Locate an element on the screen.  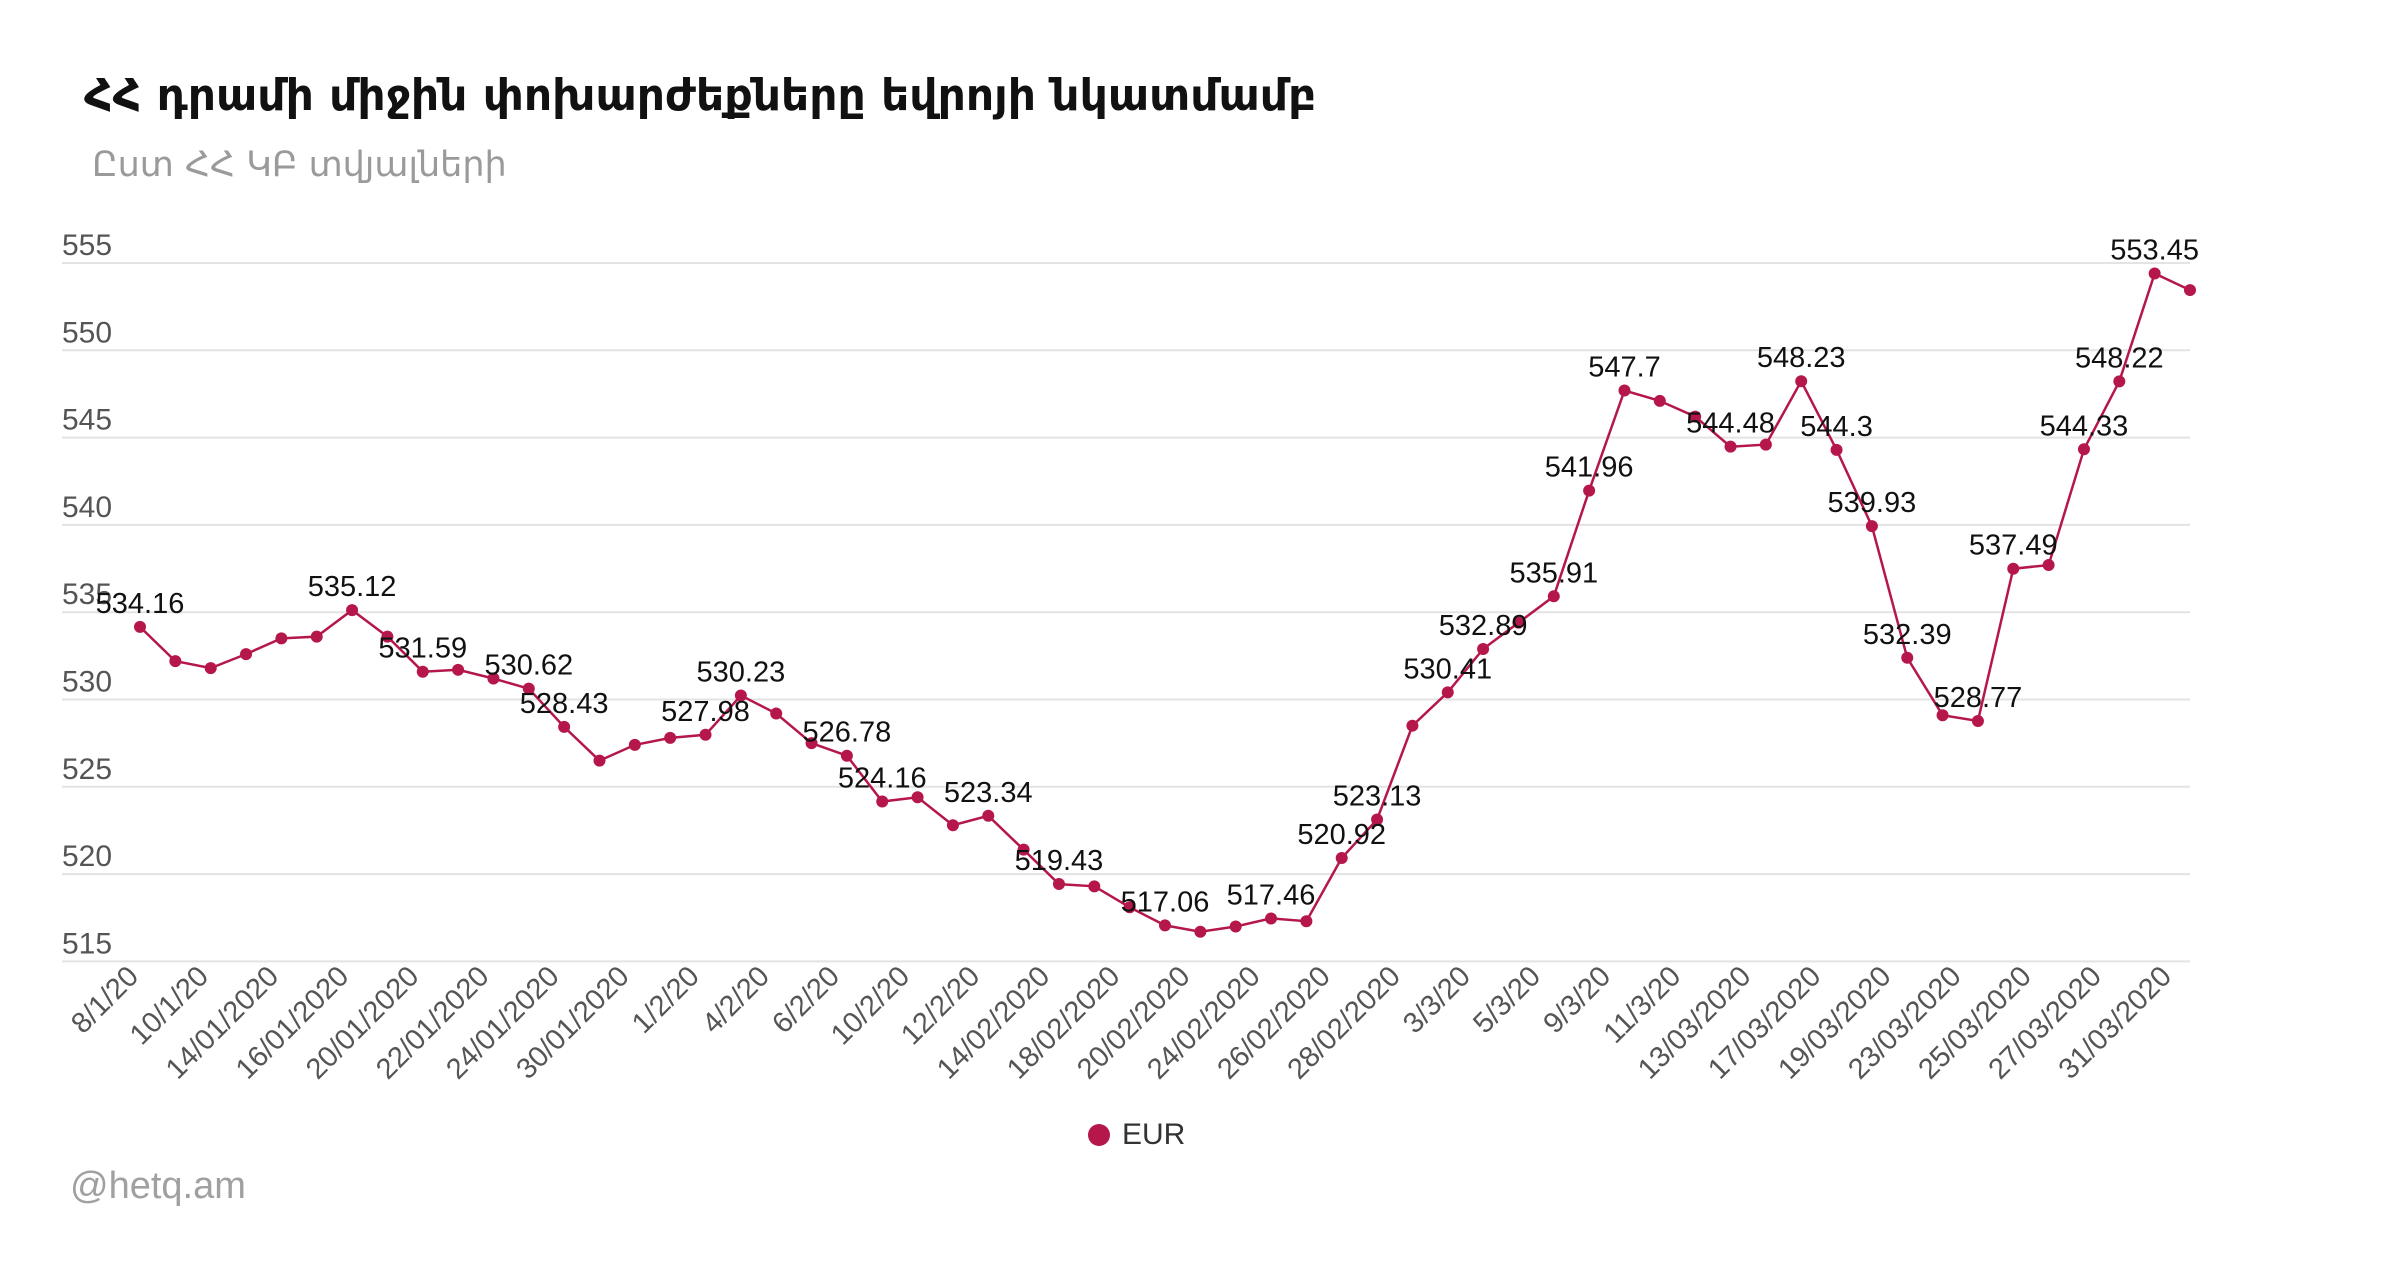
y-tick-label: 535 is located at coordinates (87, 594).